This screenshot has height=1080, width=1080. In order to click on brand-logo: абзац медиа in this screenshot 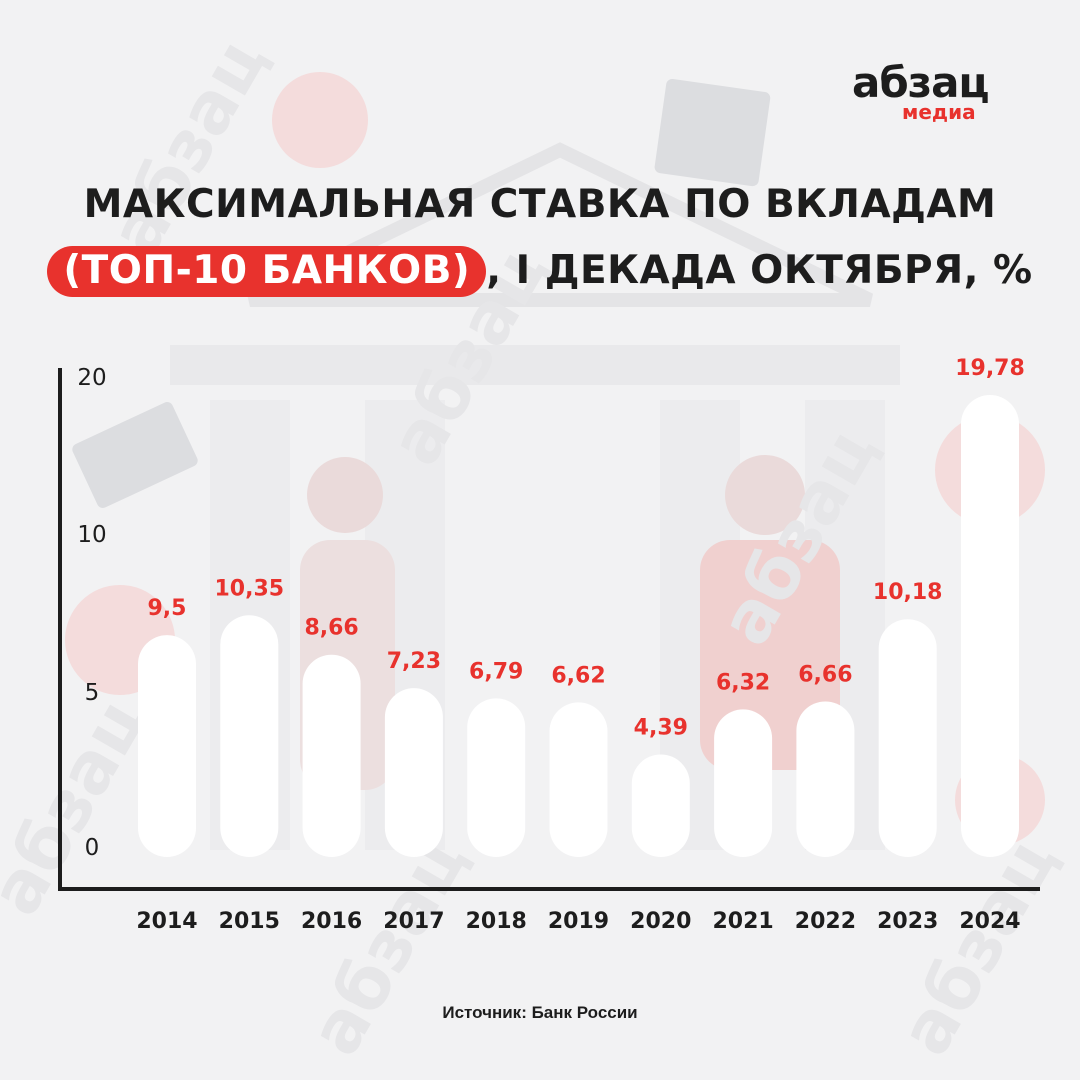, I will do `click(939, 93)`.